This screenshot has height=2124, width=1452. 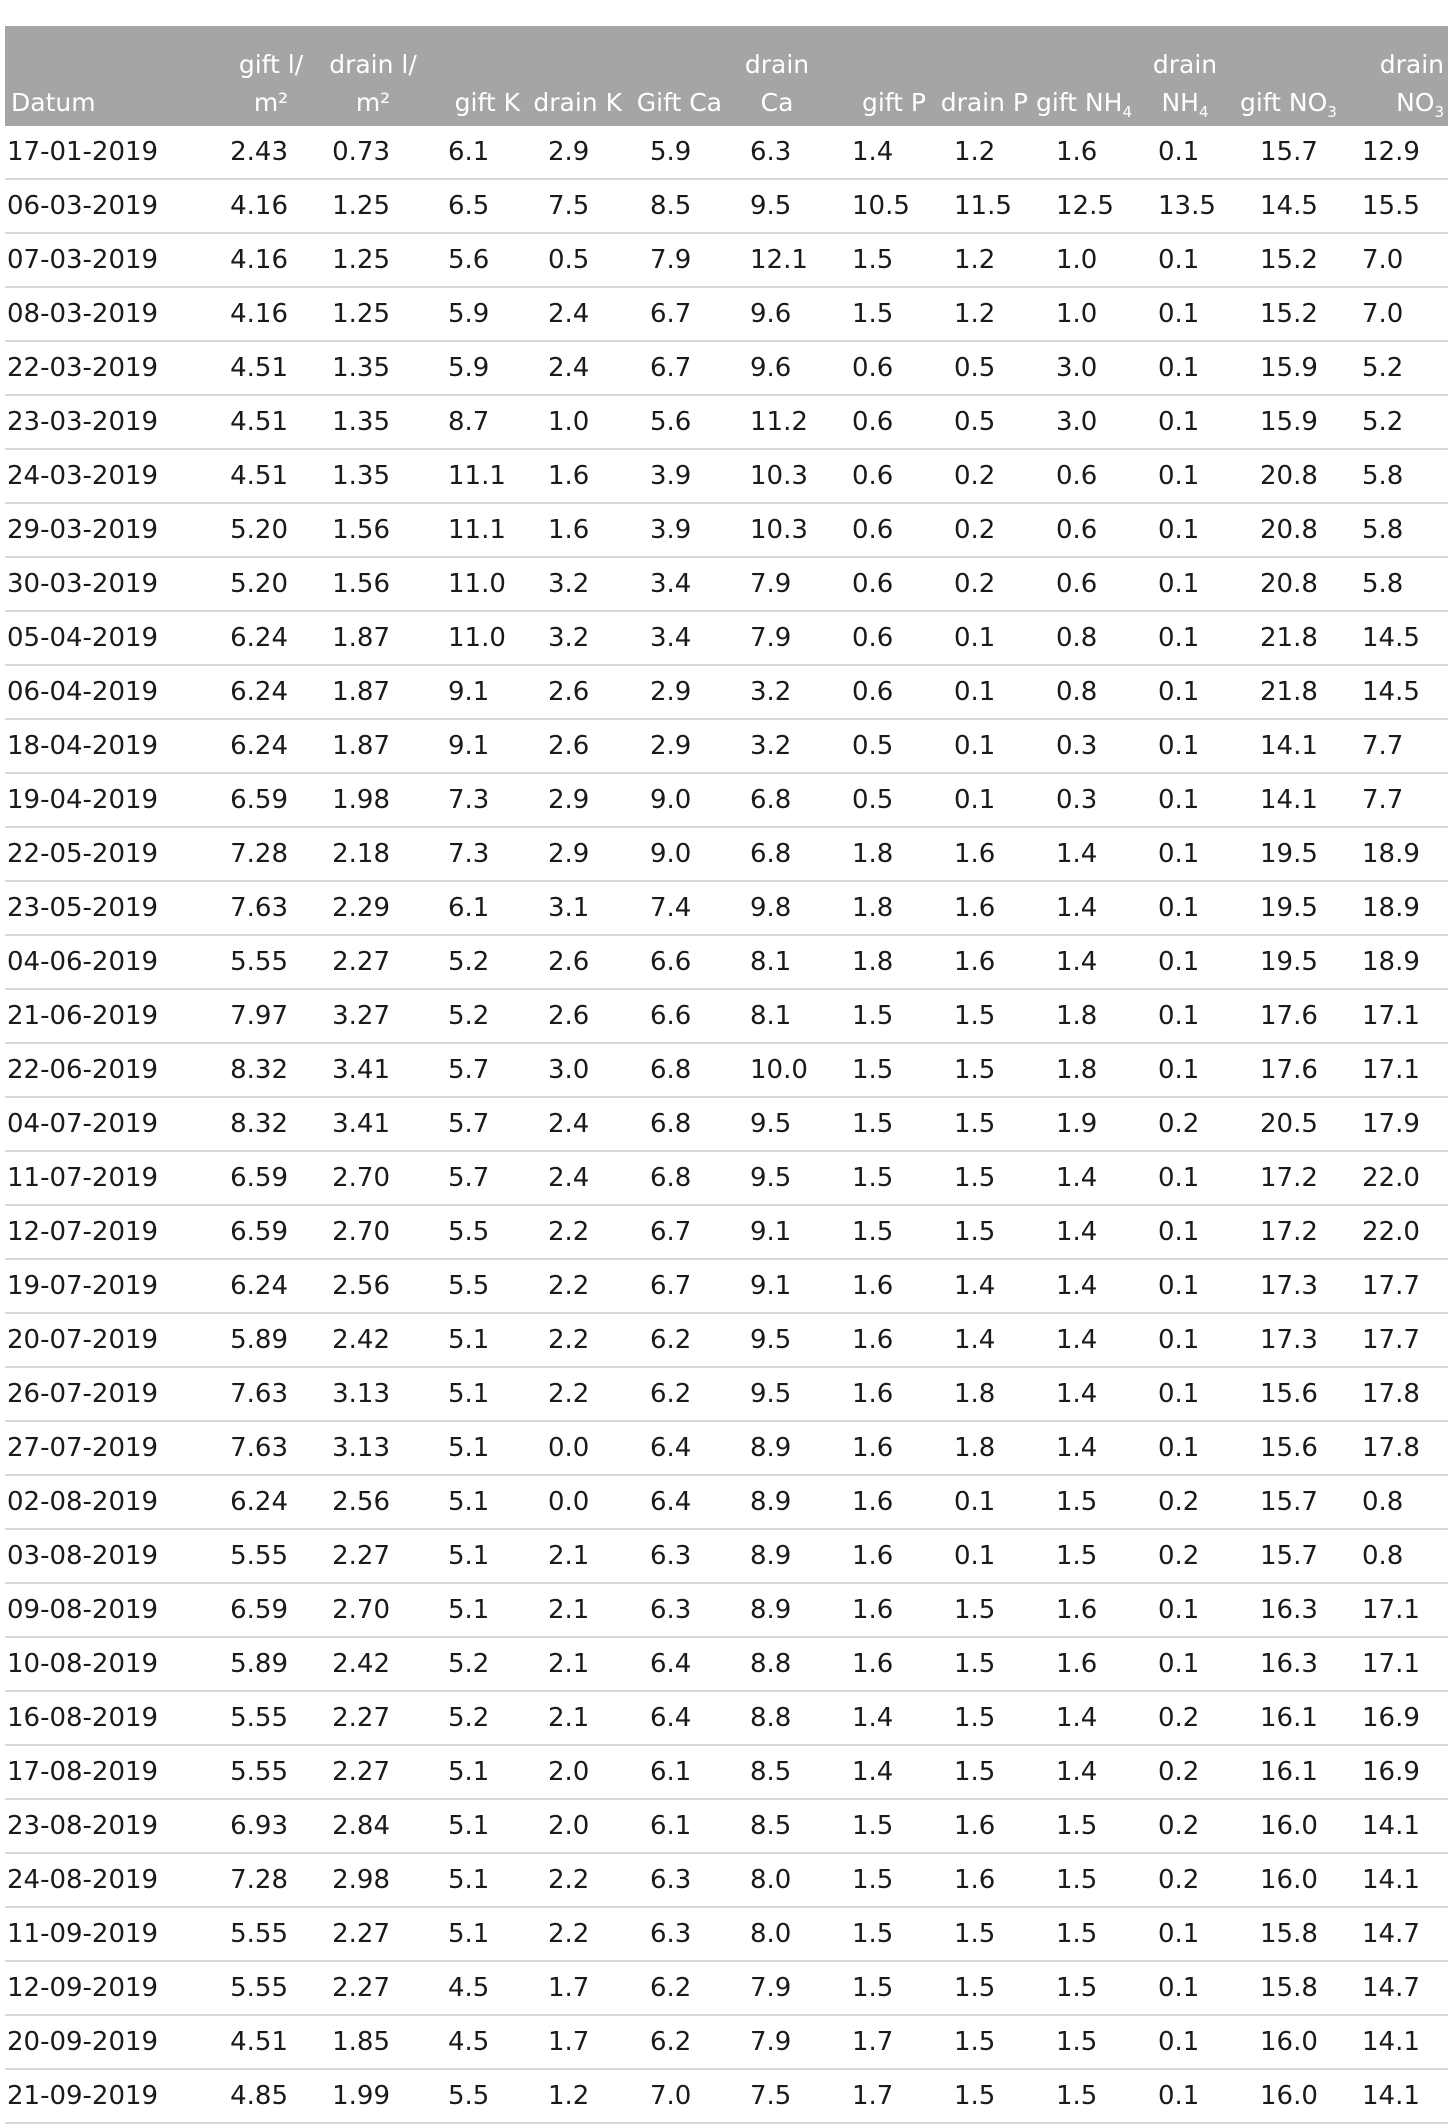 What do you see at coordinates (271, 1448) in the screenshot?
I see `cell-gift-l-m2: 7.63` at bounding box center [271, 1448].